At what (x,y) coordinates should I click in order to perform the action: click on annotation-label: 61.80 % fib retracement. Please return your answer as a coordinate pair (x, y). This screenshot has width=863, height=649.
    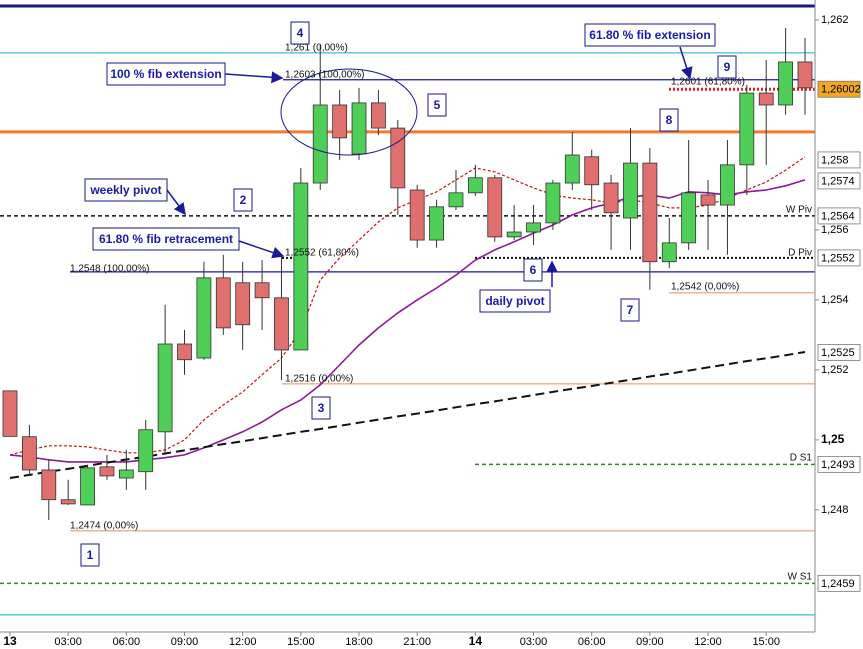
    Looking at the image, I should click on (166, 239).